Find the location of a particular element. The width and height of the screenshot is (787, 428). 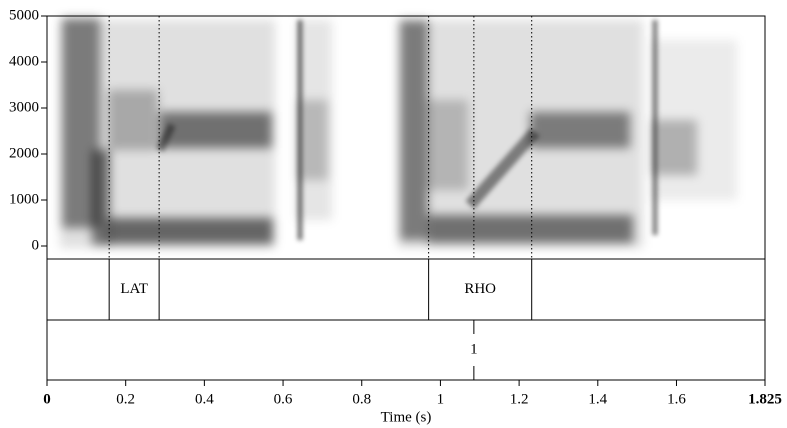

x-tick-label: 1.4 is located at coordinates (597, 399).